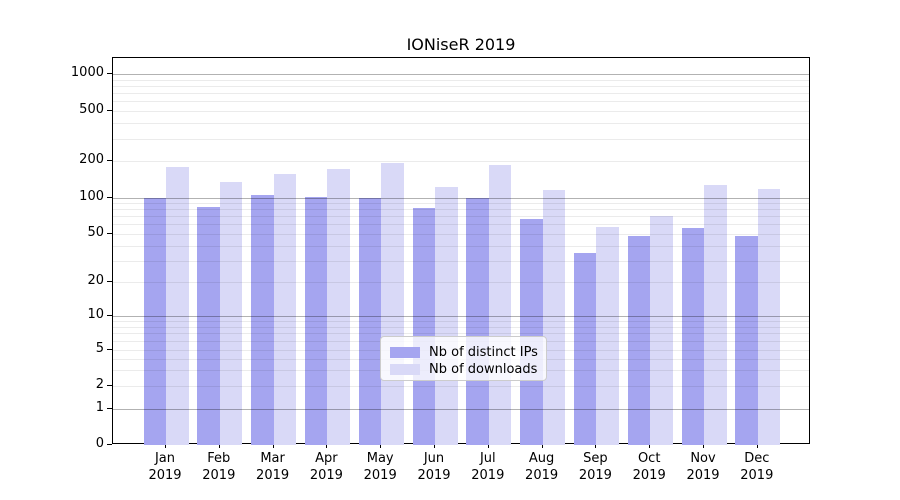 The height and width of the screenshot is (500, 900). What do you see at coordinates (338, 307) in the screenshot?
I see `bar-downloads-apr` at bounding box center [338, 307].